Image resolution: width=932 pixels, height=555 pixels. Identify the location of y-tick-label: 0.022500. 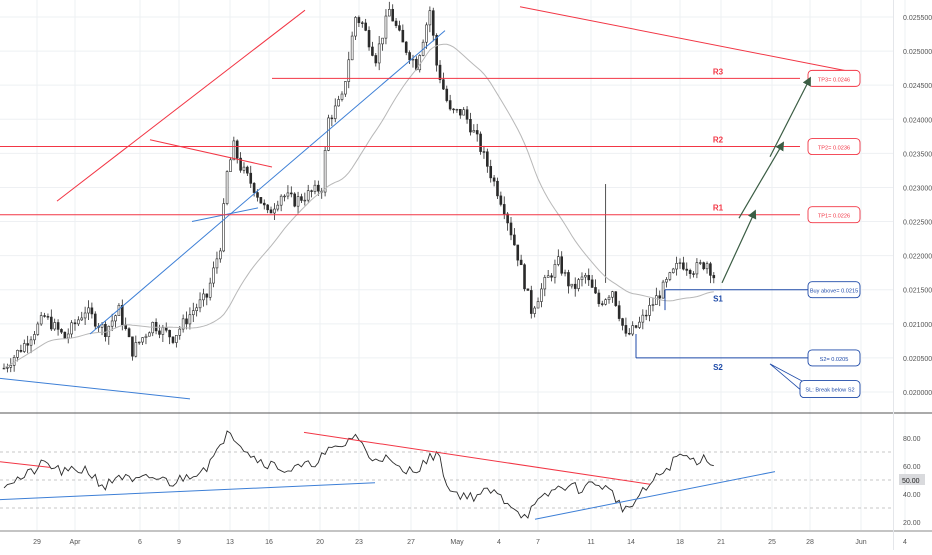
(917, 223).